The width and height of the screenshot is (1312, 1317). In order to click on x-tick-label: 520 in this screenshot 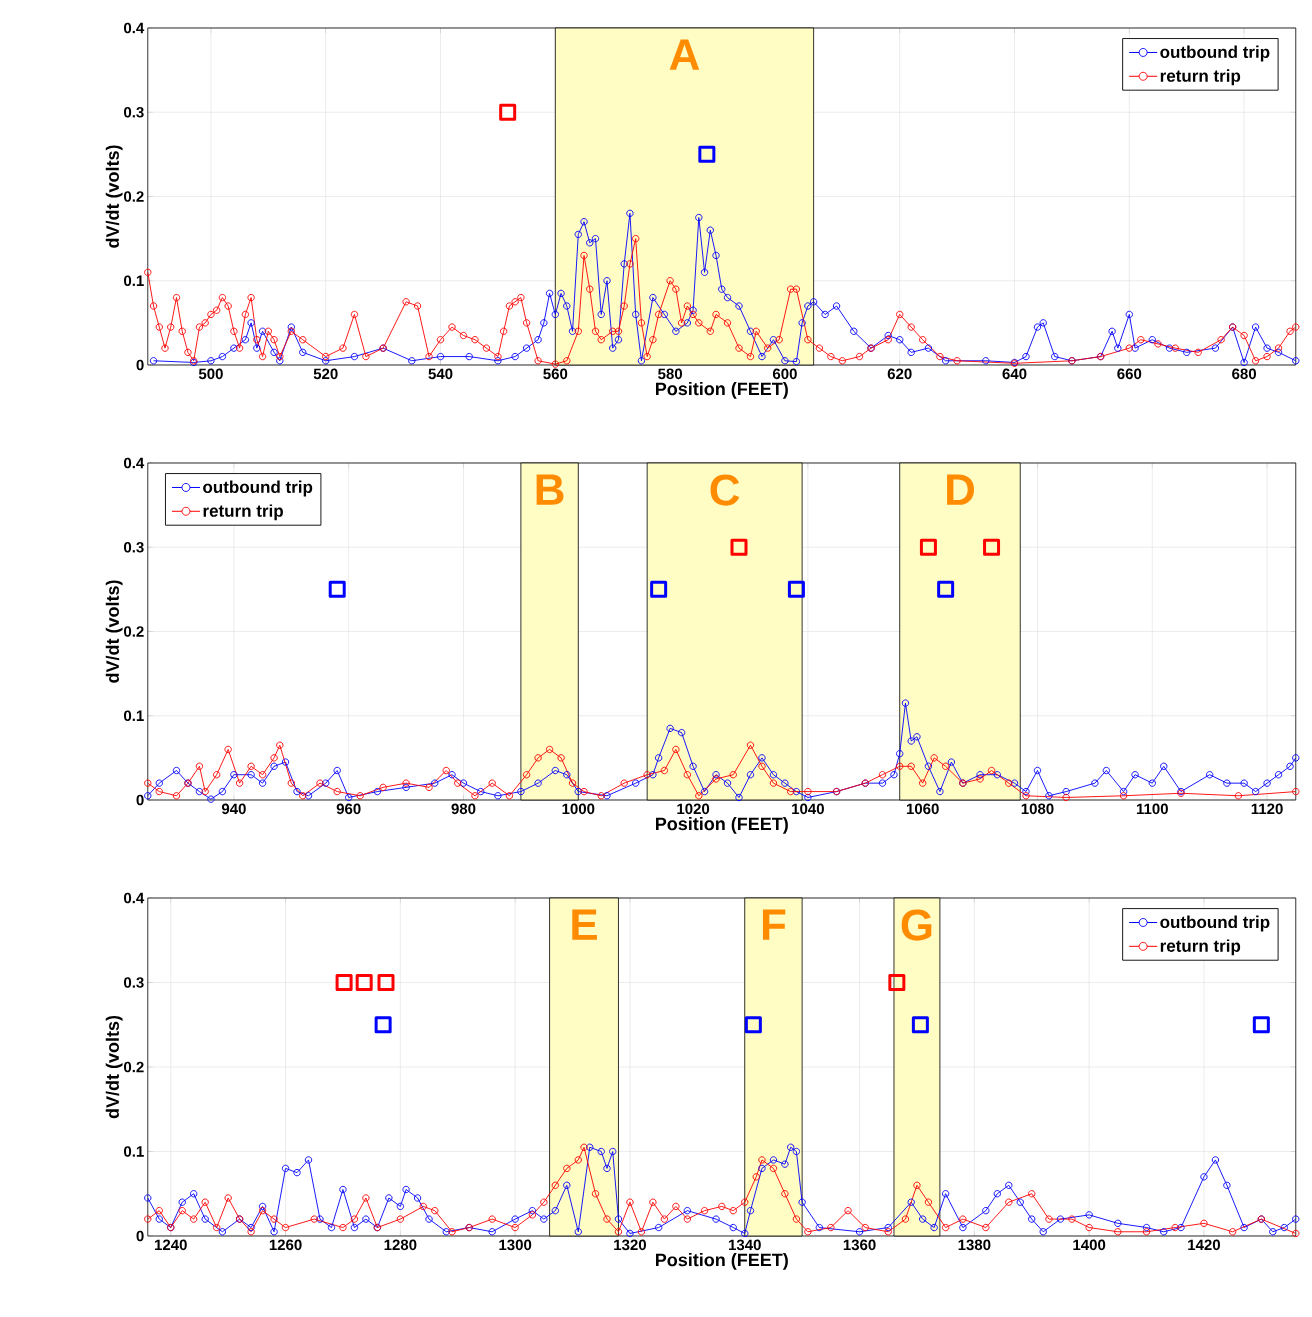, I will do `click(325, 374)`.